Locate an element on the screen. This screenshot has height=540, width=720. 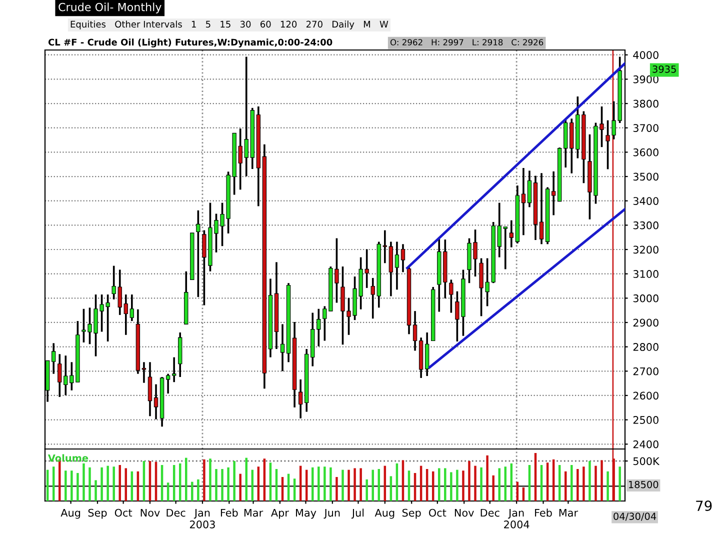
y-tick-label: 3300 is located at coordinates (645, 225).